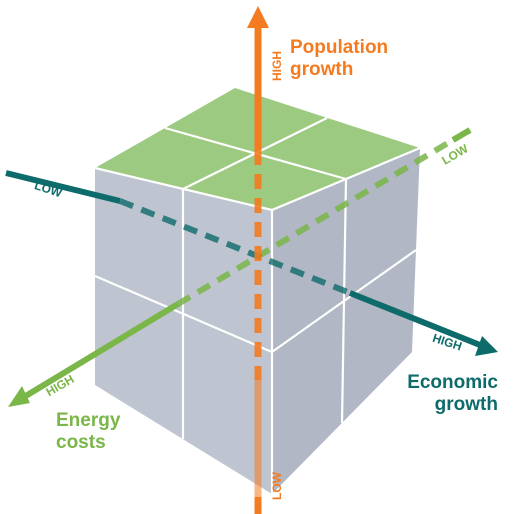 This screenshot has width=513, height=514. Describe the element at coordinates (258, 260) in the screenshot. I see `population-axis` at that location.